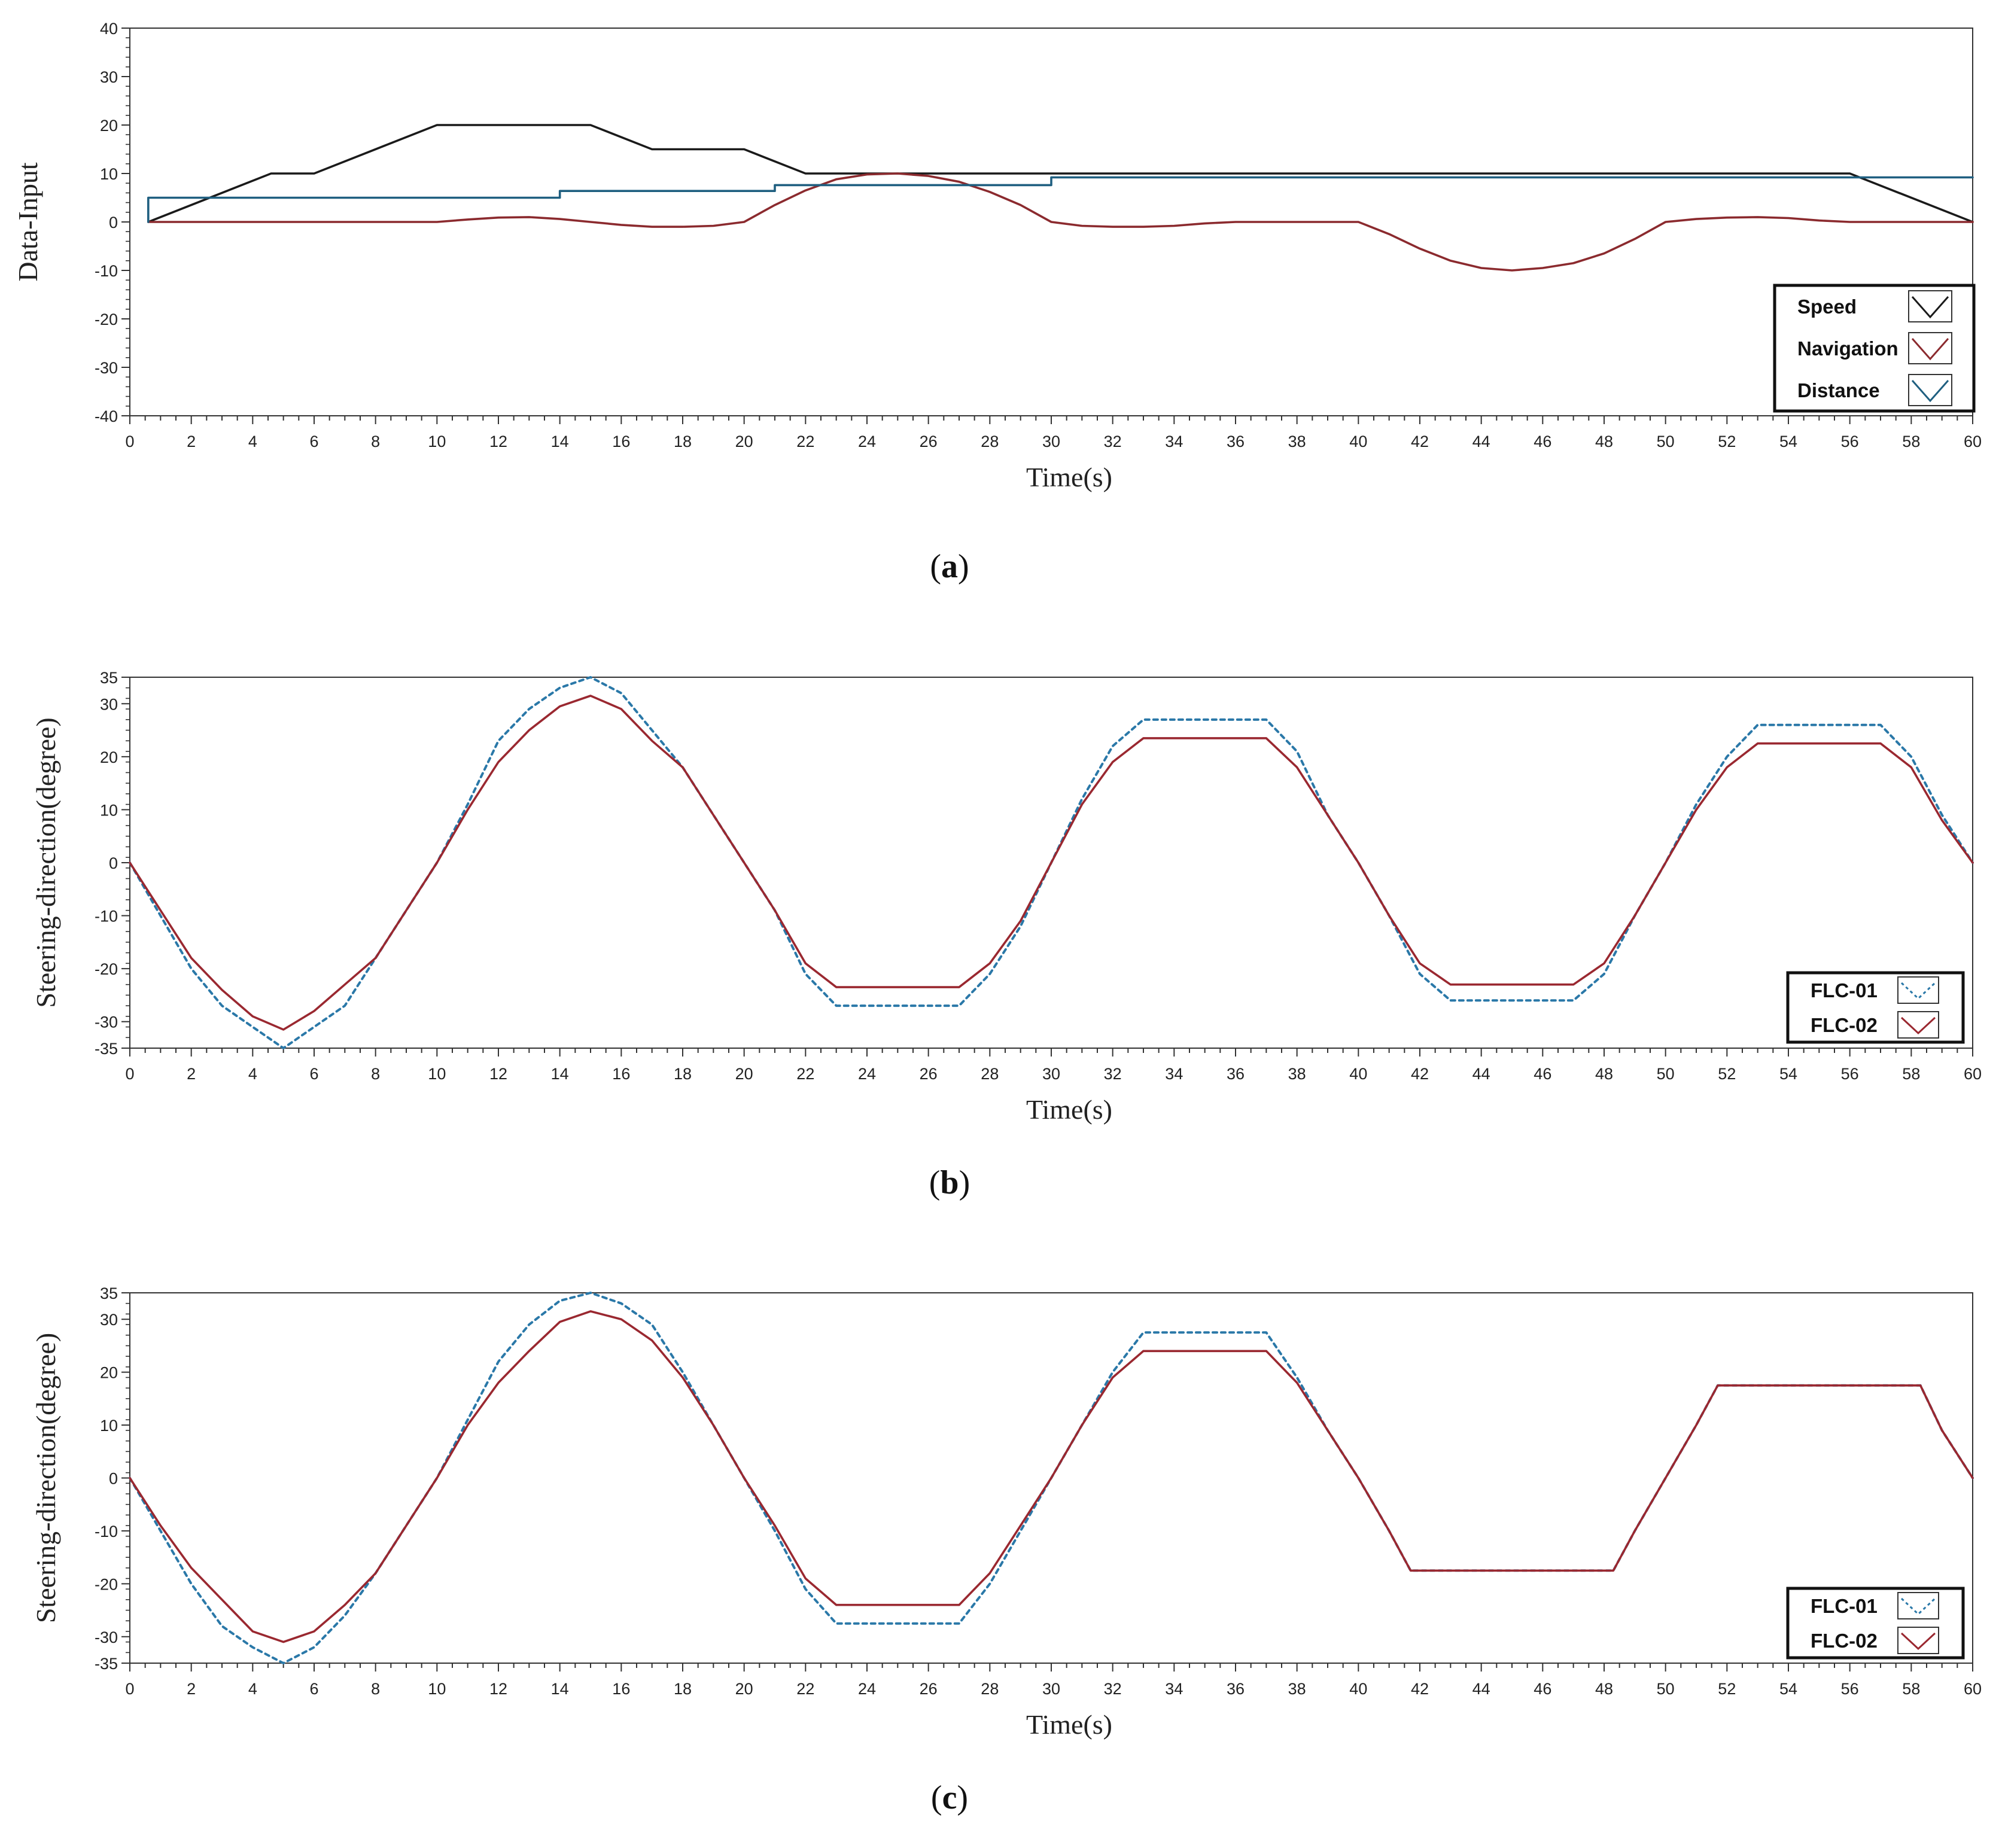  What do you see at coordinates (1844, 1025) in the screenshot?
I see `legend-label: FLC-02` at bounding box center [1844, 1025].